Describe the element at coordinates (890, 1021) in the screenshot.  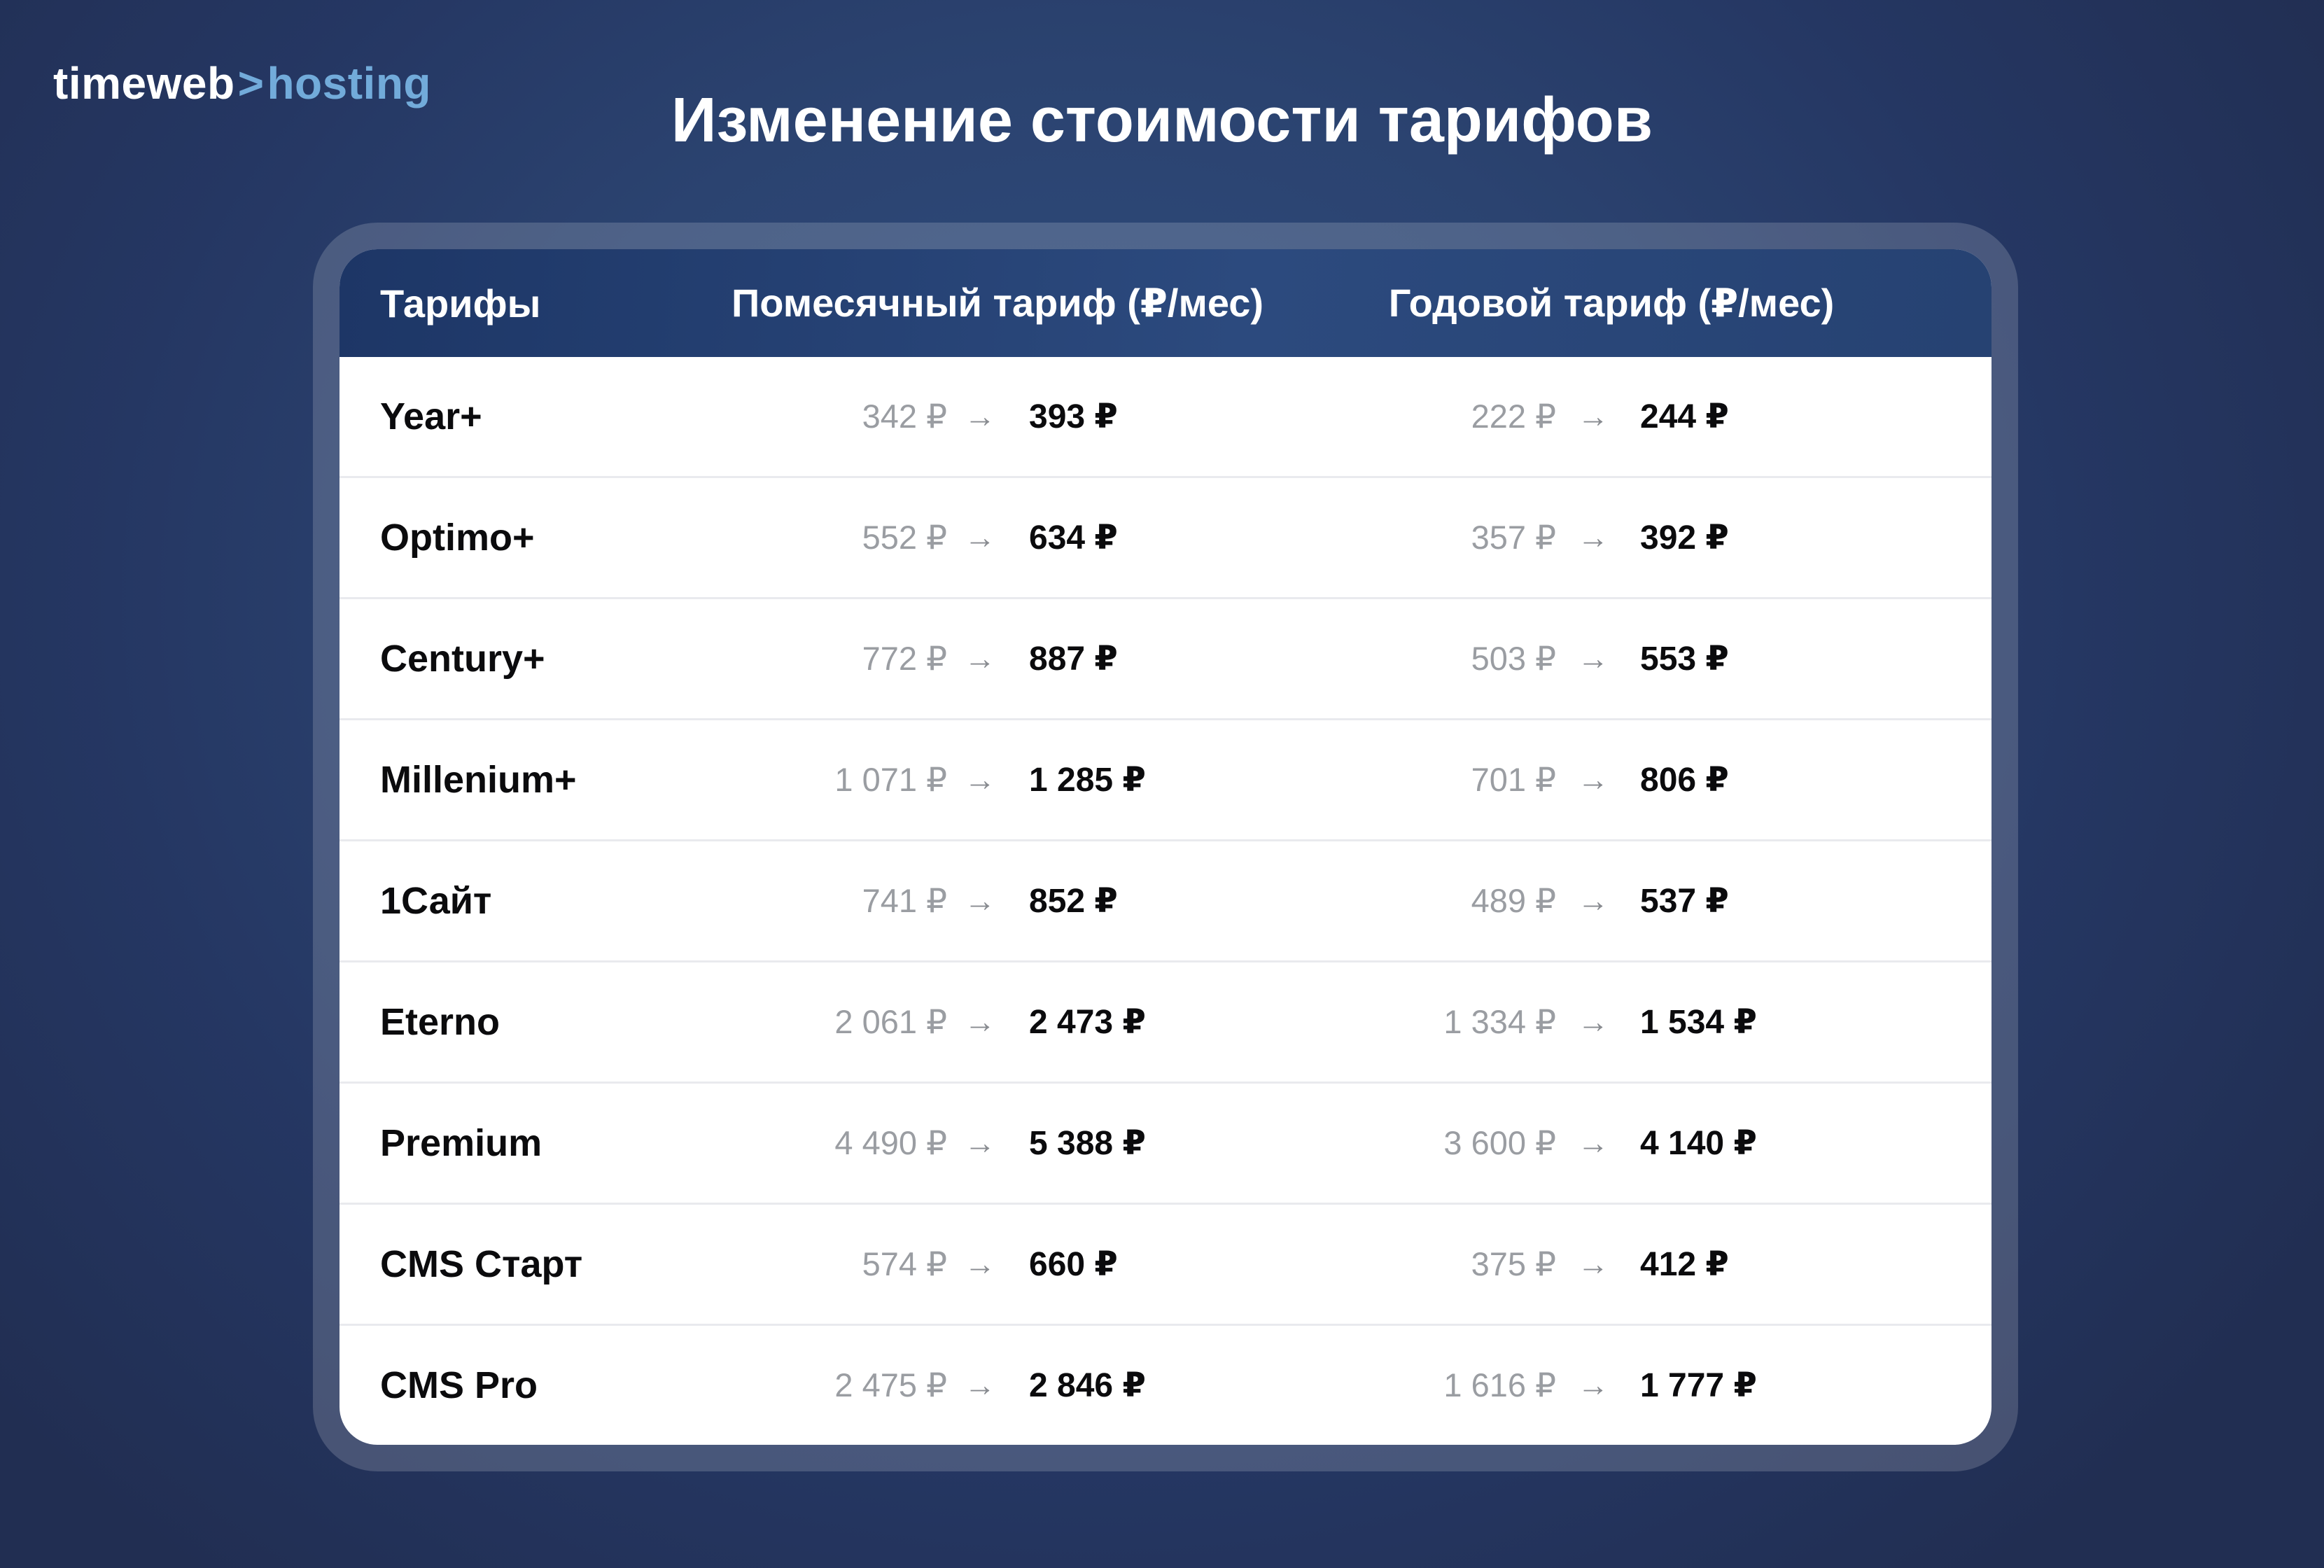
I see `monthly-old-price: 2 061 ₽` at that location.